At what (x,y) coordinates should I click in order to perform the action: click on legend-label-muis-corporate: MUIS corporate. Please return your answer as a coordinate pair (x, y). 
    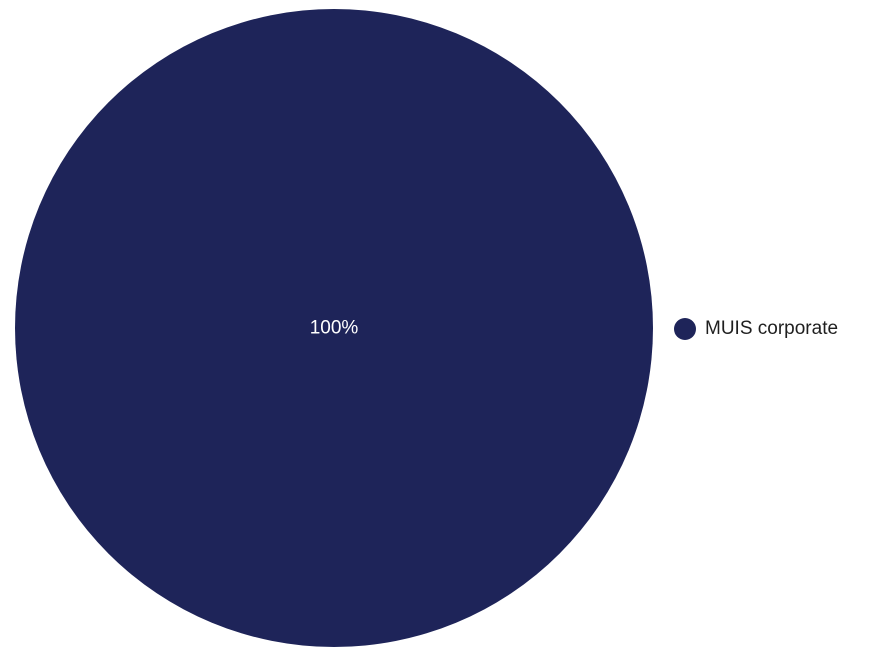
    Looking at the image, I should click on (772, 328).